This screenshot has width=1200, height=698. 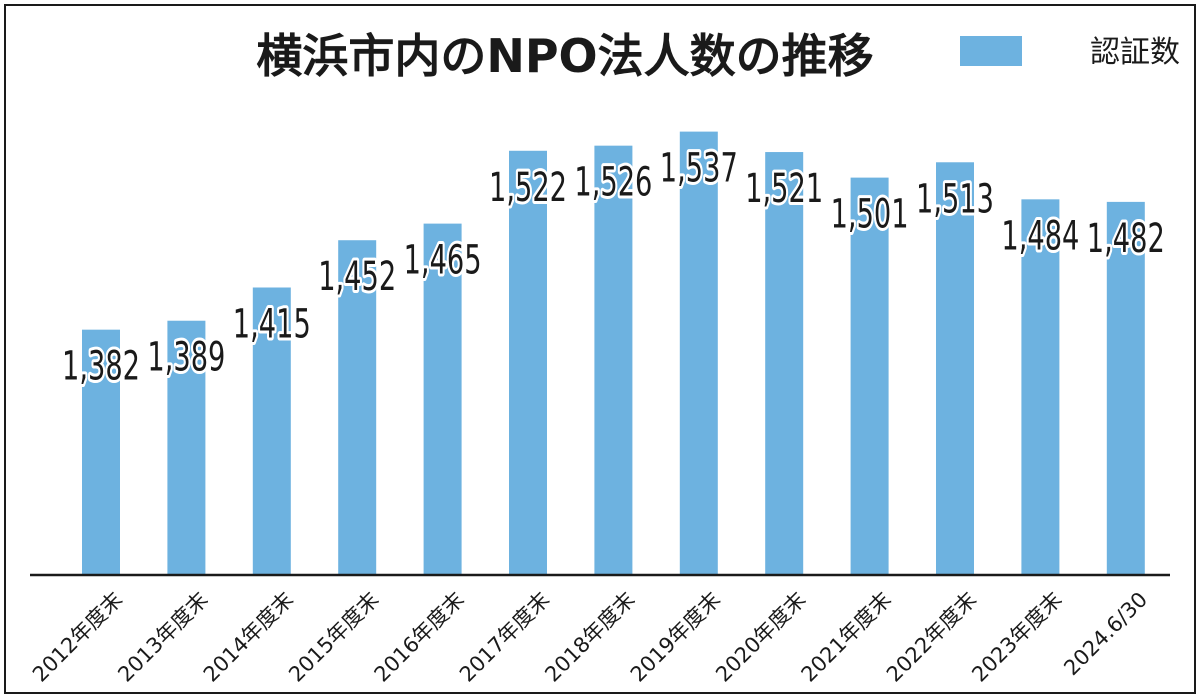 What do you see at coordinates (528, 188) in the screenshot?
I see `value-label-6: 1,522` at bounding box center [528, 188].